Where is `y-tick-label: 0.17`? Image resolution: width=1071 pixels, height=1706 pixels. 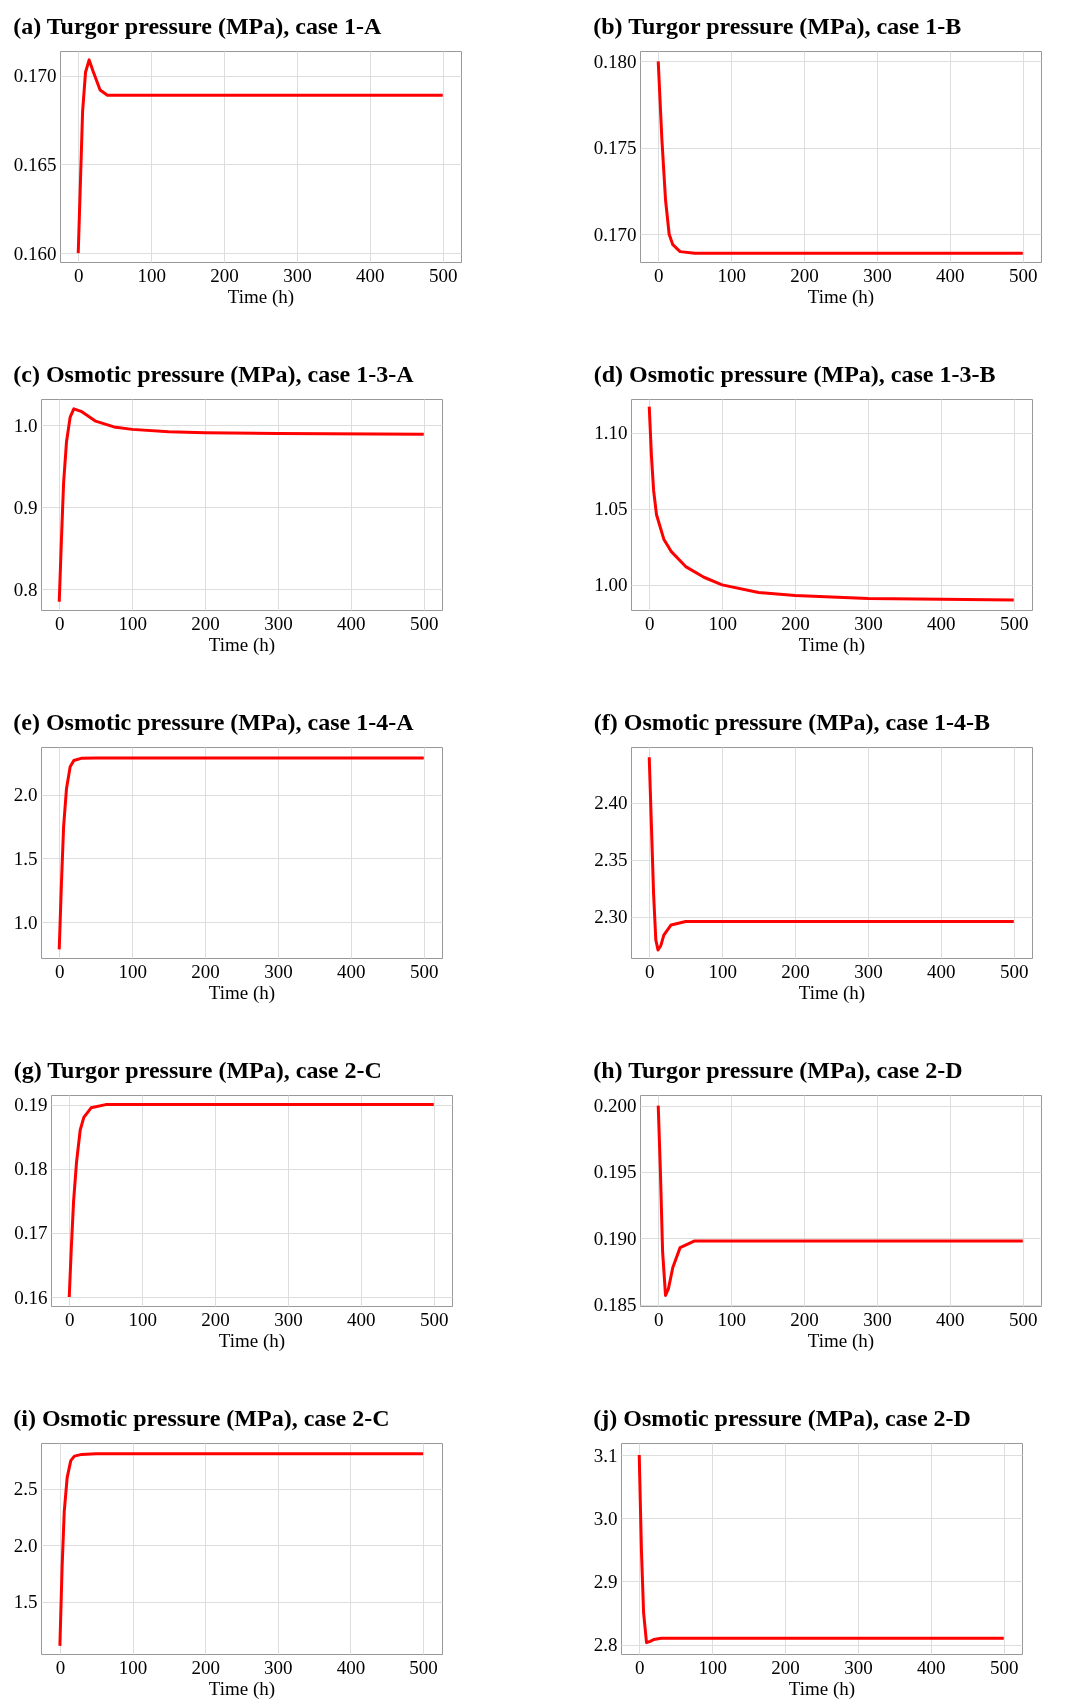 y-tick-label: 0.17 is located at coordinates (31, 1233).